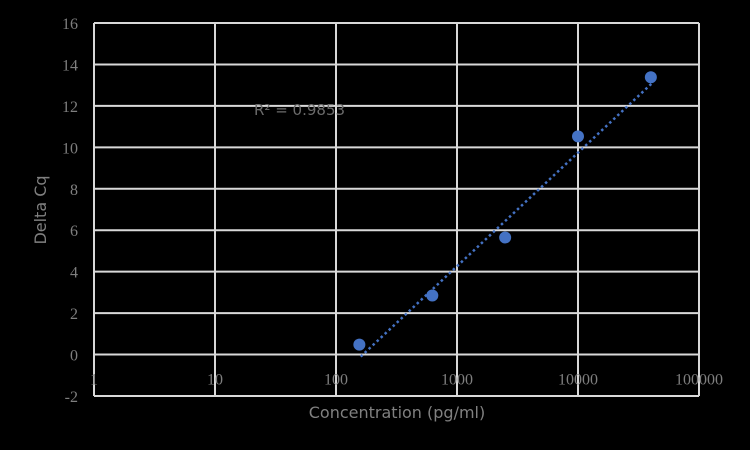 Image resolution: width=750 pixels, height=450 pixels. Describe the element at coordinates (215, 380) in the screenshot. I see `x-tick-label: 10` at that location.